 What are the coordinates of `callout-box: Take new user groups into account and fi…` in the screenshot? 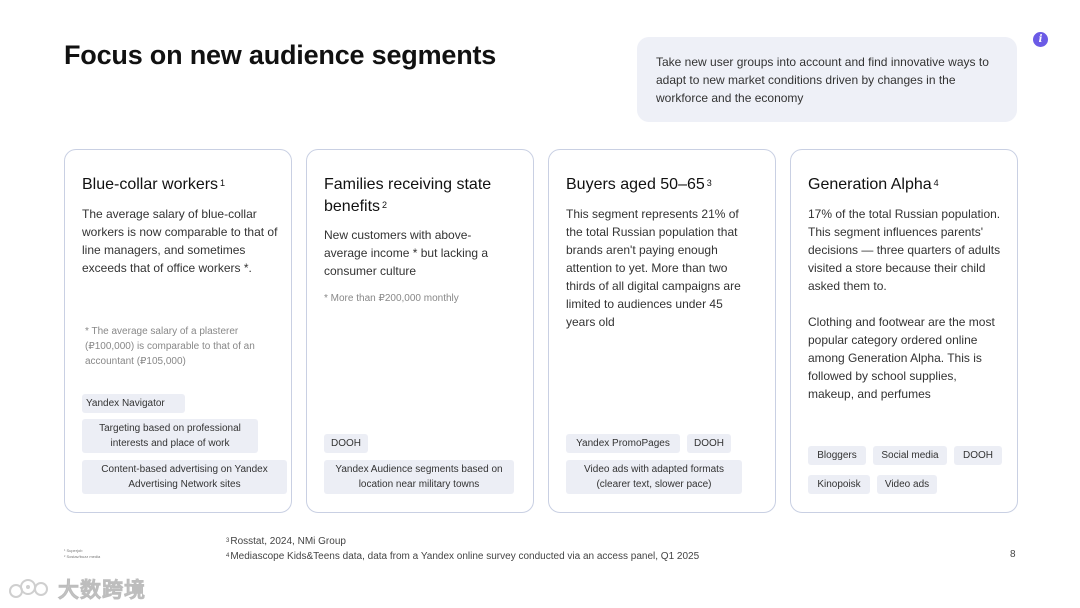 It's located at (827, 79).